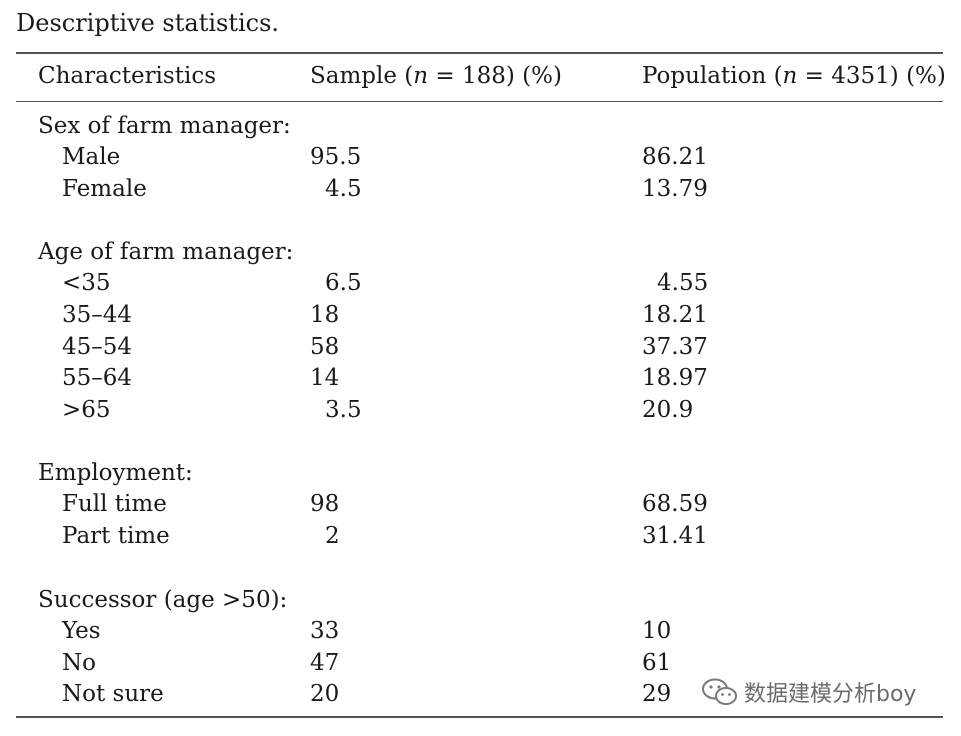 The image size is (961, 736). I want to click on row-population-value: 13.79, so click(675, 189).